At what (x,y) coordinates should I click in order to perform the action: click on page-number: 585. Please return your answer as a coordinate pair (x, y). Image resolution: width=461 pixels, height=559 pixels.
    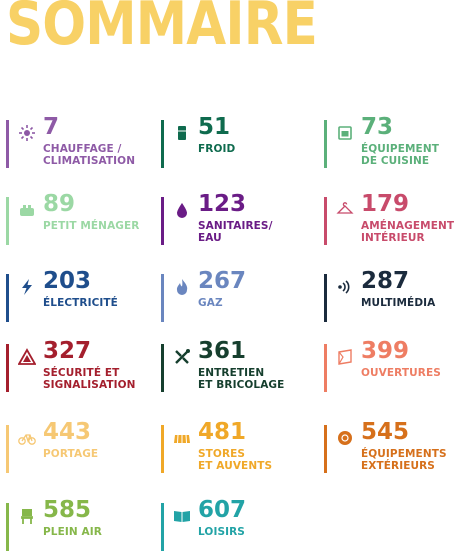
    Looking at the image, I should click on (67, 510).